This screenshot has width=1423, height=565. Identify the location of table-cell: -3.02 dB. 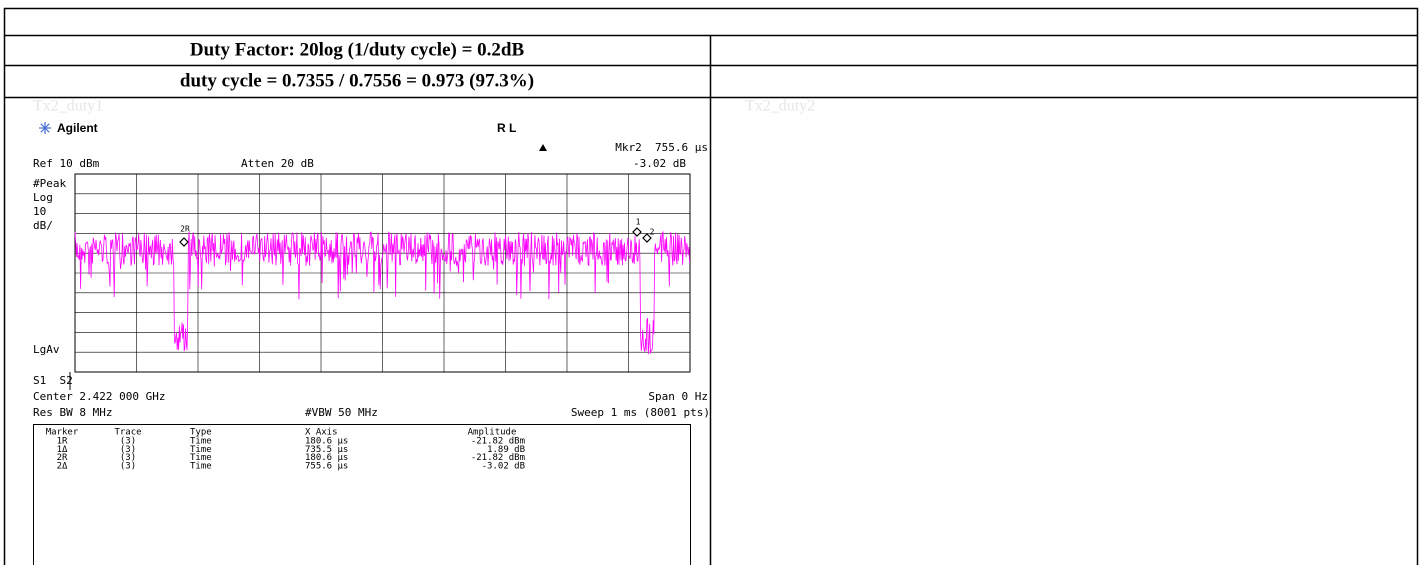
(503, 466).